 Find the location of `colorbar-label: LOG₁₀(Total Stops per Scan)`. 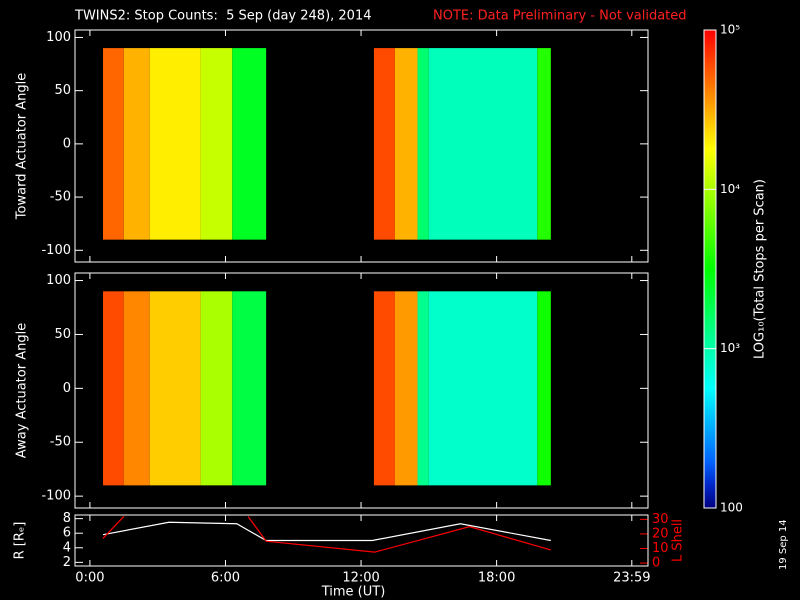

colorbar-label: LOG₁₀(Total Stops per Scan) is located at coordinates (760, 269).